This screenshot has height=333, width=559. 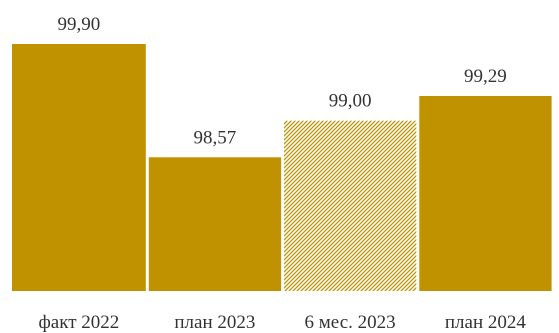 I want to click on category-label-1: факт 2022, so click(x=79, y=322).